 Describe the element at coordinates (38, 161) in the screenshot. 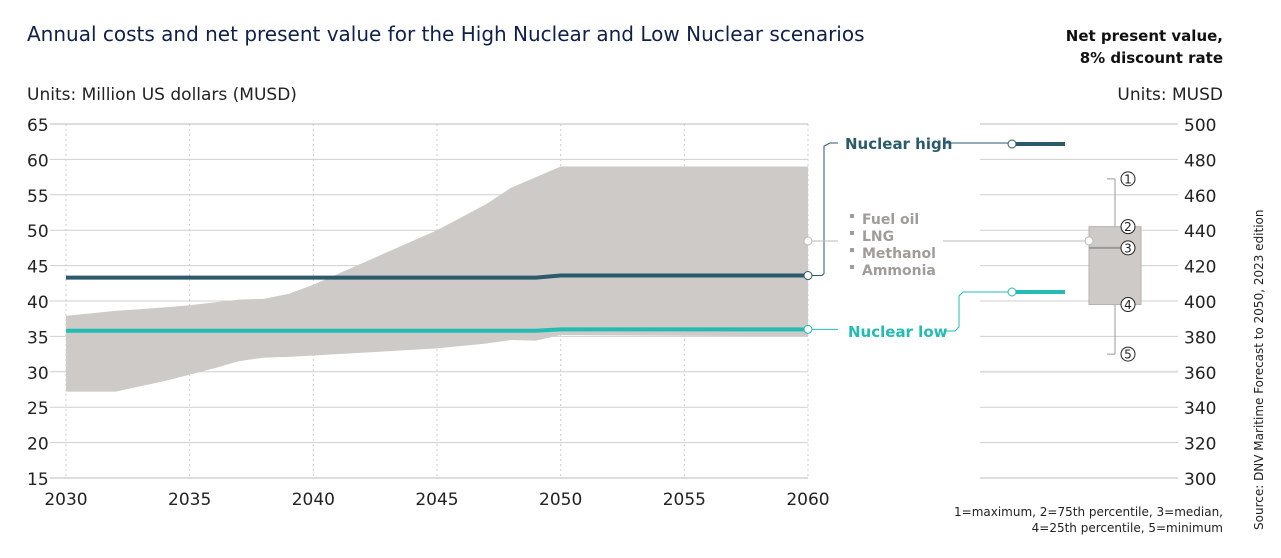

I see `y-tick-label: 60` at that location.